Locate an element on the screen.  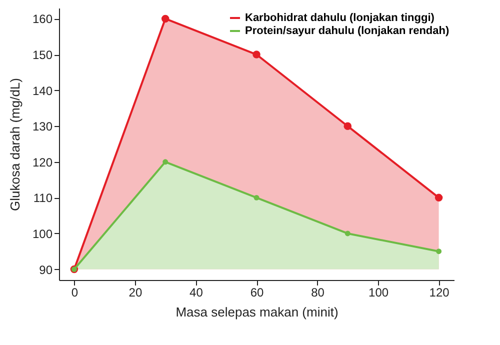
x-tick-label: 60 is located at coordinates (257, 293).